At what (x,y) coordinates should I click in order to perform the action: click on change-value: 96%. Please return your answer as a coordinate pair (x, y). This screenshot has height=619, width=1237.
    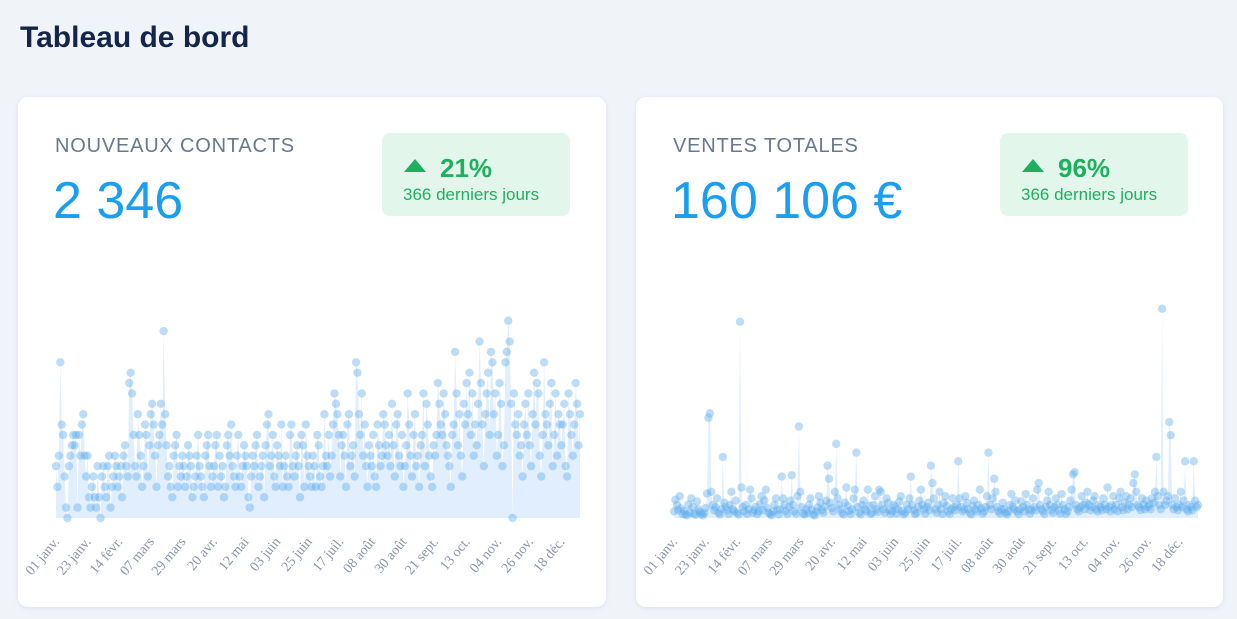
    Looking at the image, I should click on (1084, 168).